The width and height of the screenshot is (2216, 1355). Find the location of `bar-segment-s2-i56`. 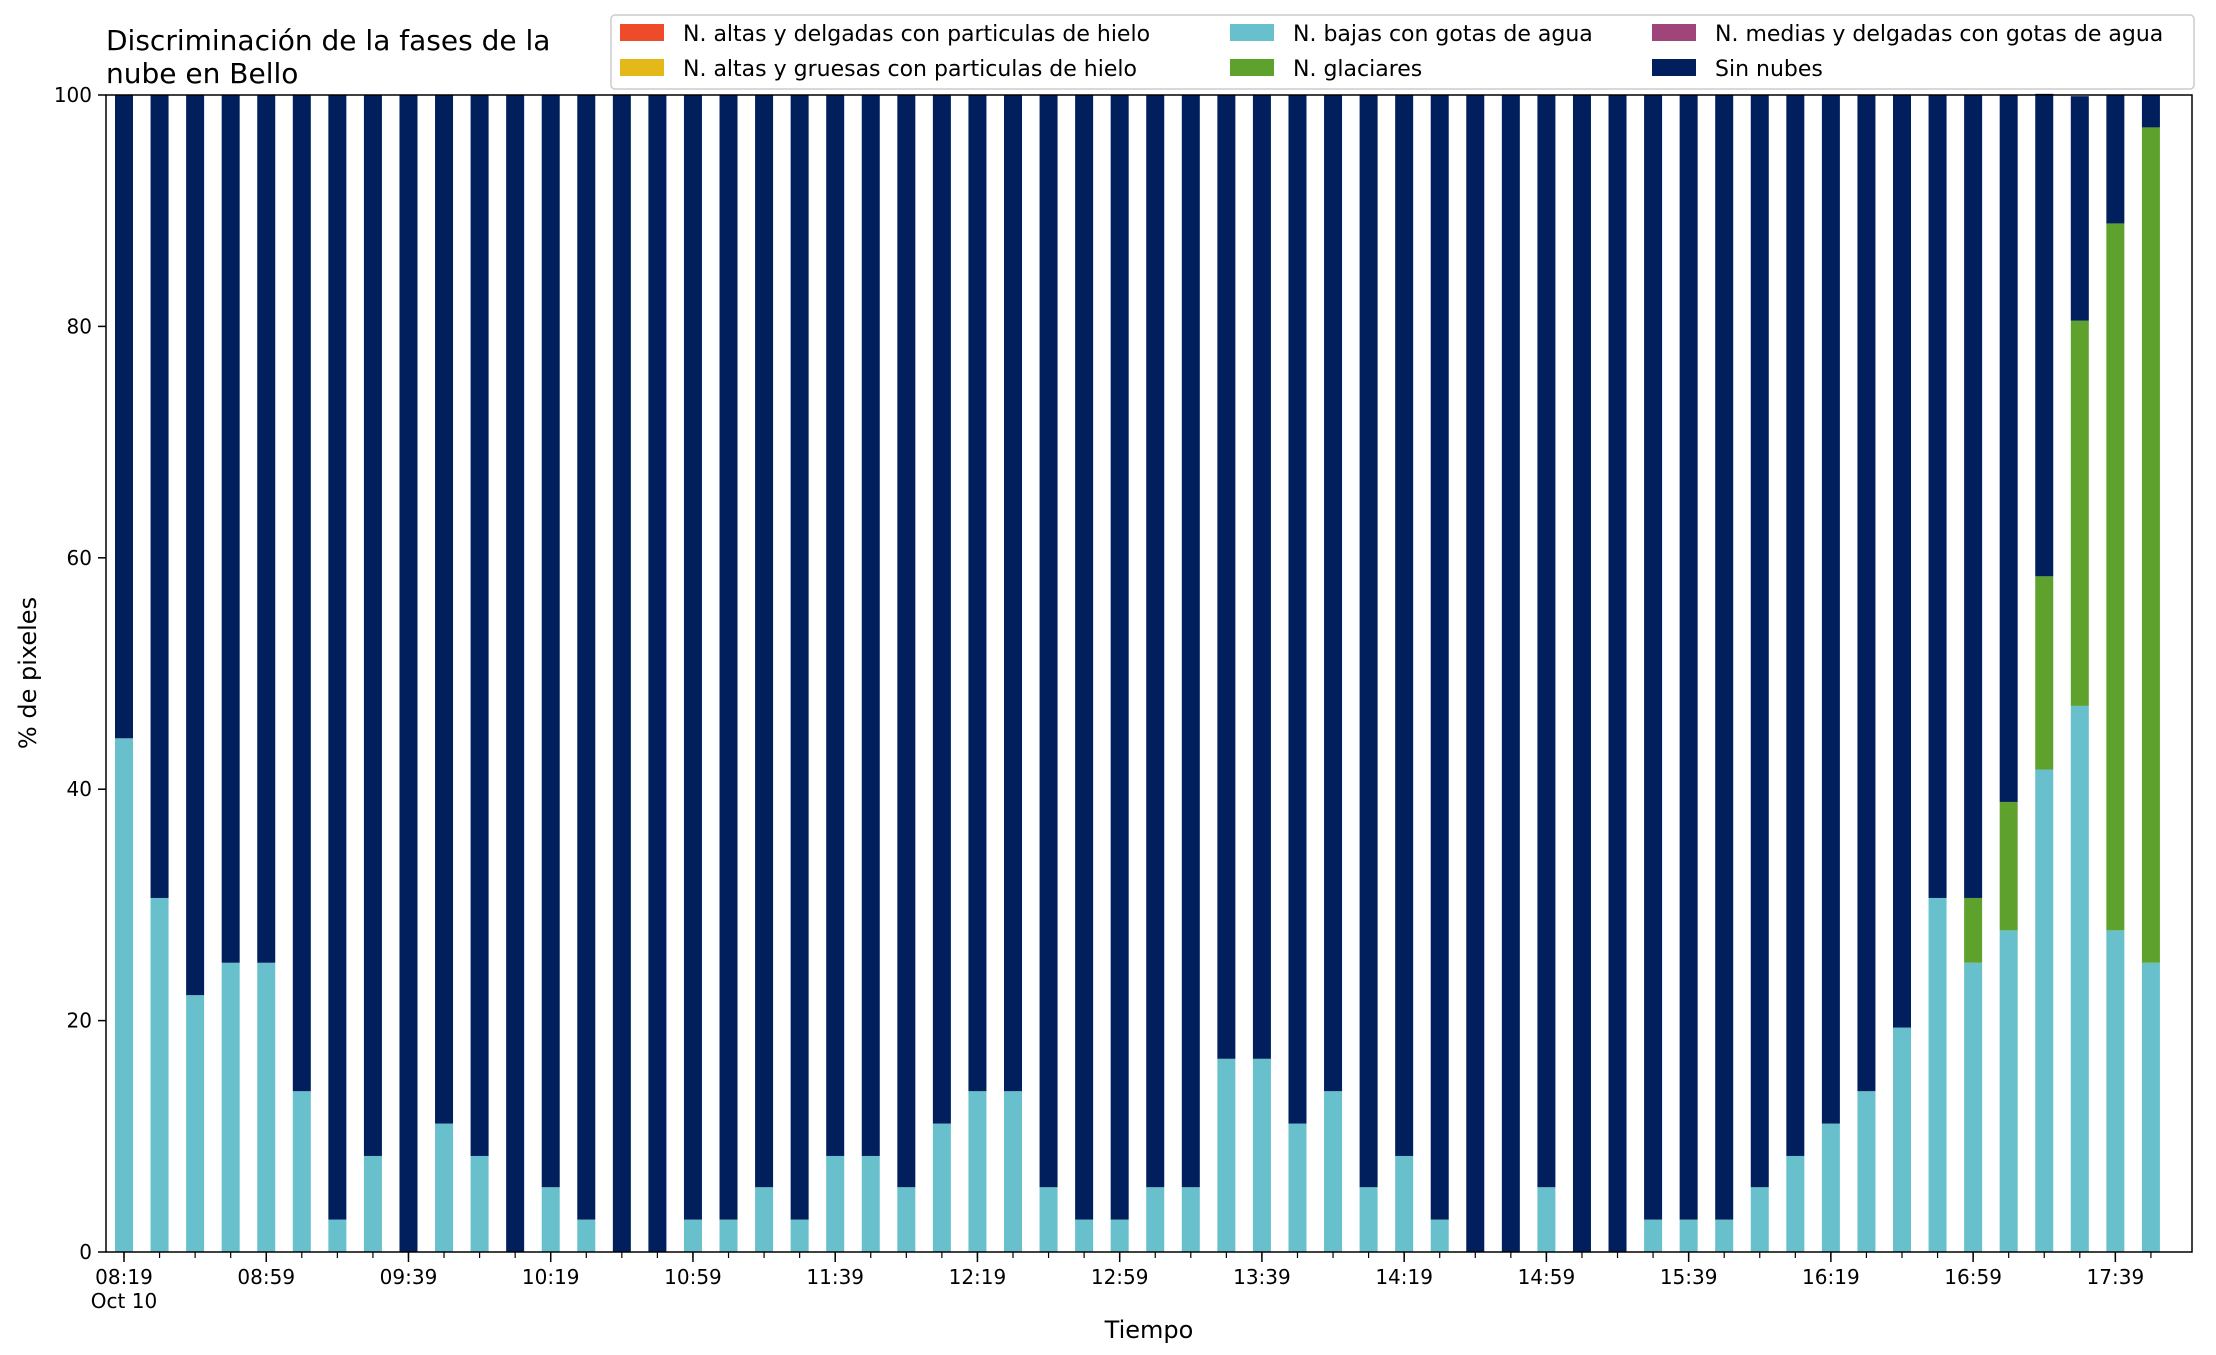

bar-segment-s2-i56 is located at coordinates (2115, 1091).